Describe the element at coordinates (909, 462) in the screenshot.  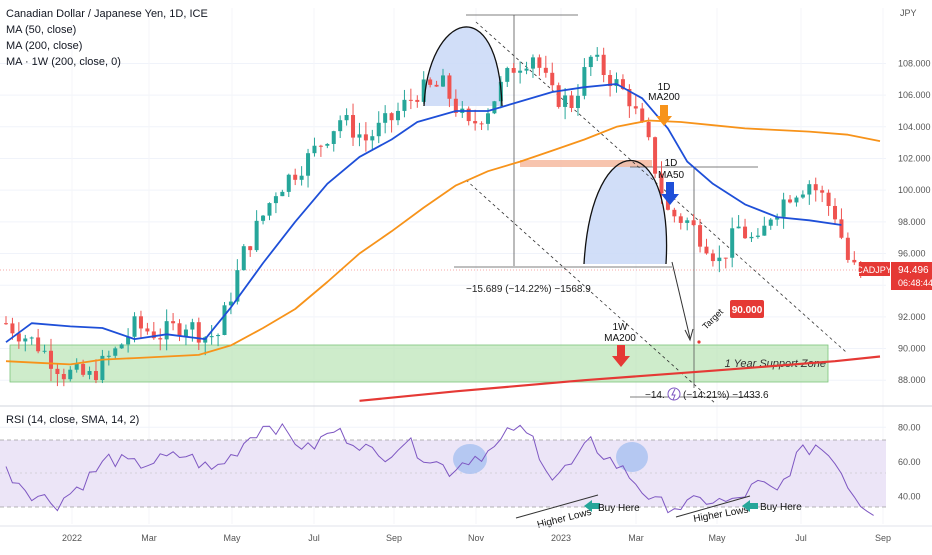
I see `rsi-tick-label: 60.00` at that location.